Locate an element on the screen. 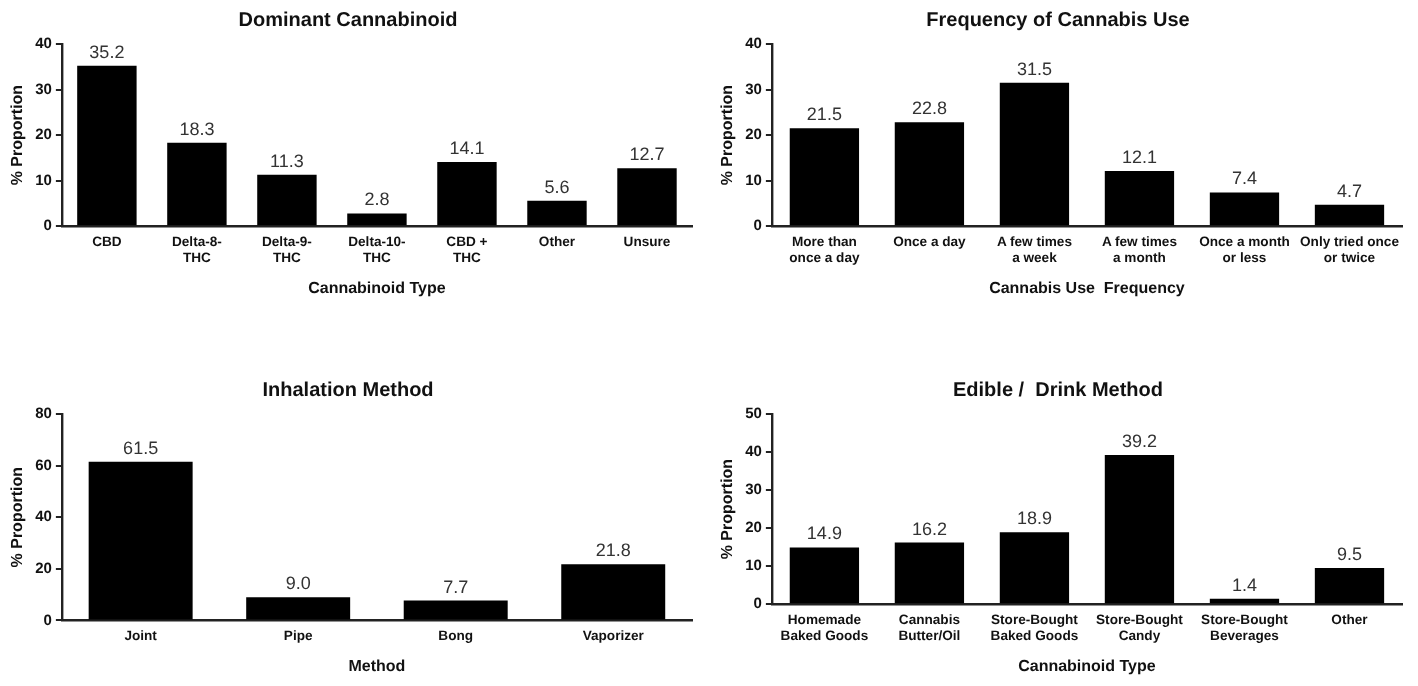  data-label: 31.5 is located at coordinates (1034, 68).